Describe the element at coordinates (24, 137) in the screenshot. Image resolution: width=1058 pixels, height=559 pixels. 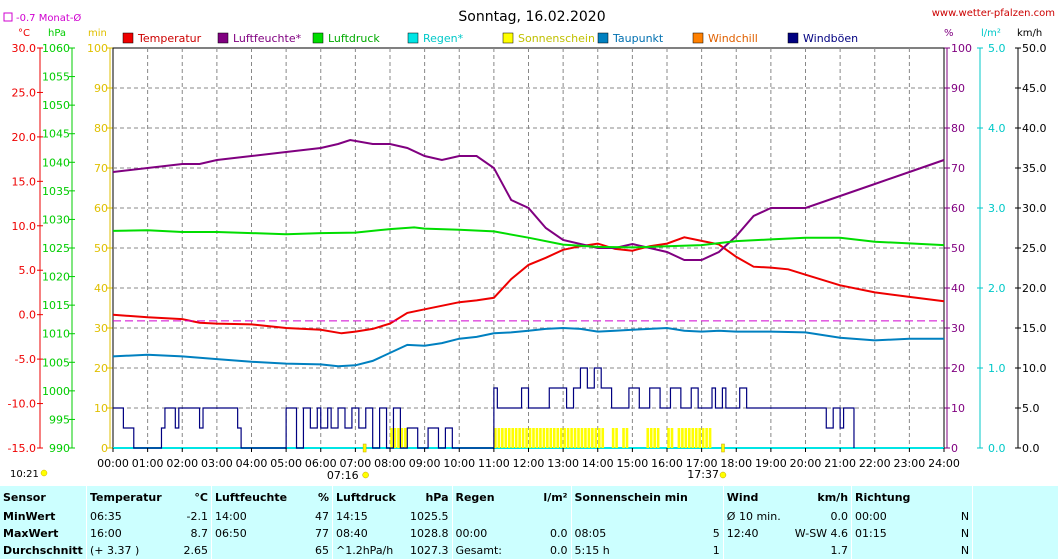
I see `temperature-axis-label: 20.0` at that location.